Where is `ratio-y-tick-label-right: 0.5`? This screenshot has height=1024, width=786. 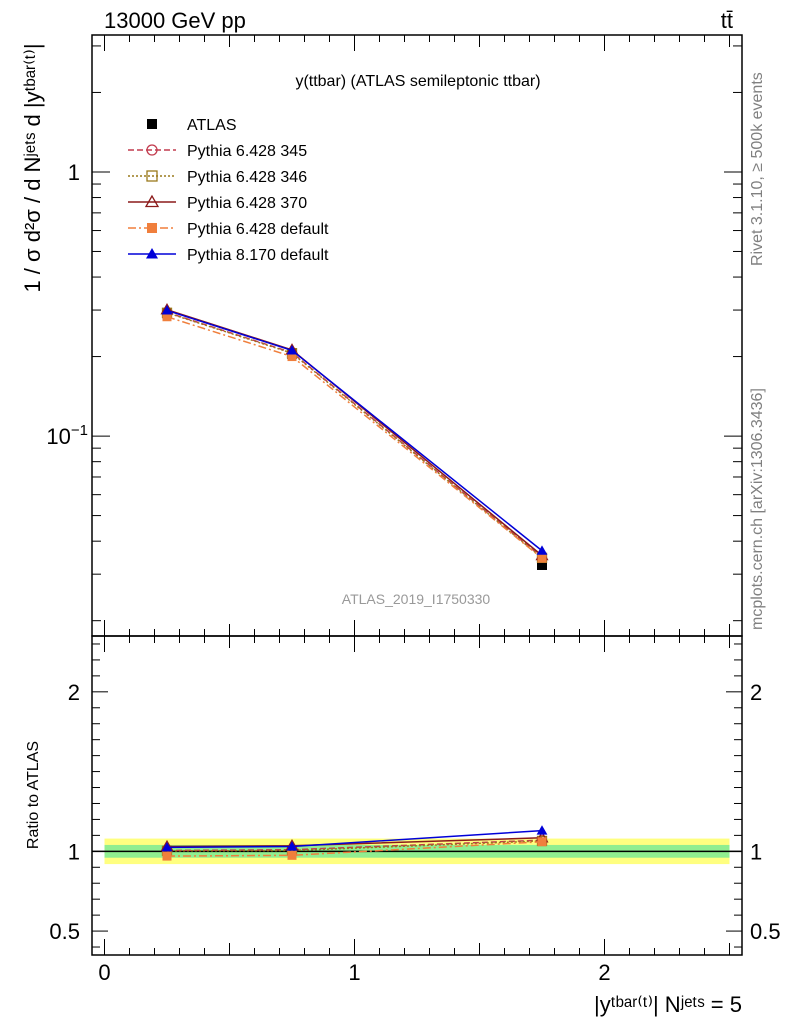
ratio-y-tick-label-right: 0.5 is located at coordinates (765, 931).